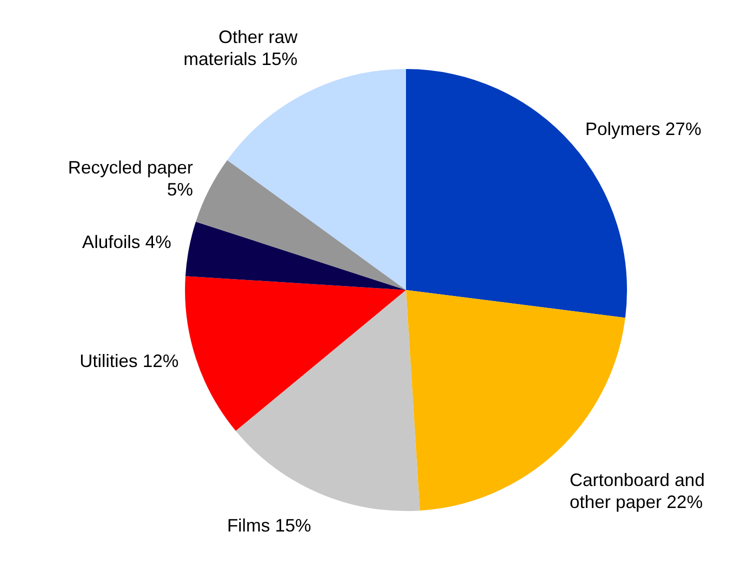 This screenshot has width=756, height=562. Describe the element at coordinates (180, 189) in the screenshot. I see `data-label: 5%` at that location.